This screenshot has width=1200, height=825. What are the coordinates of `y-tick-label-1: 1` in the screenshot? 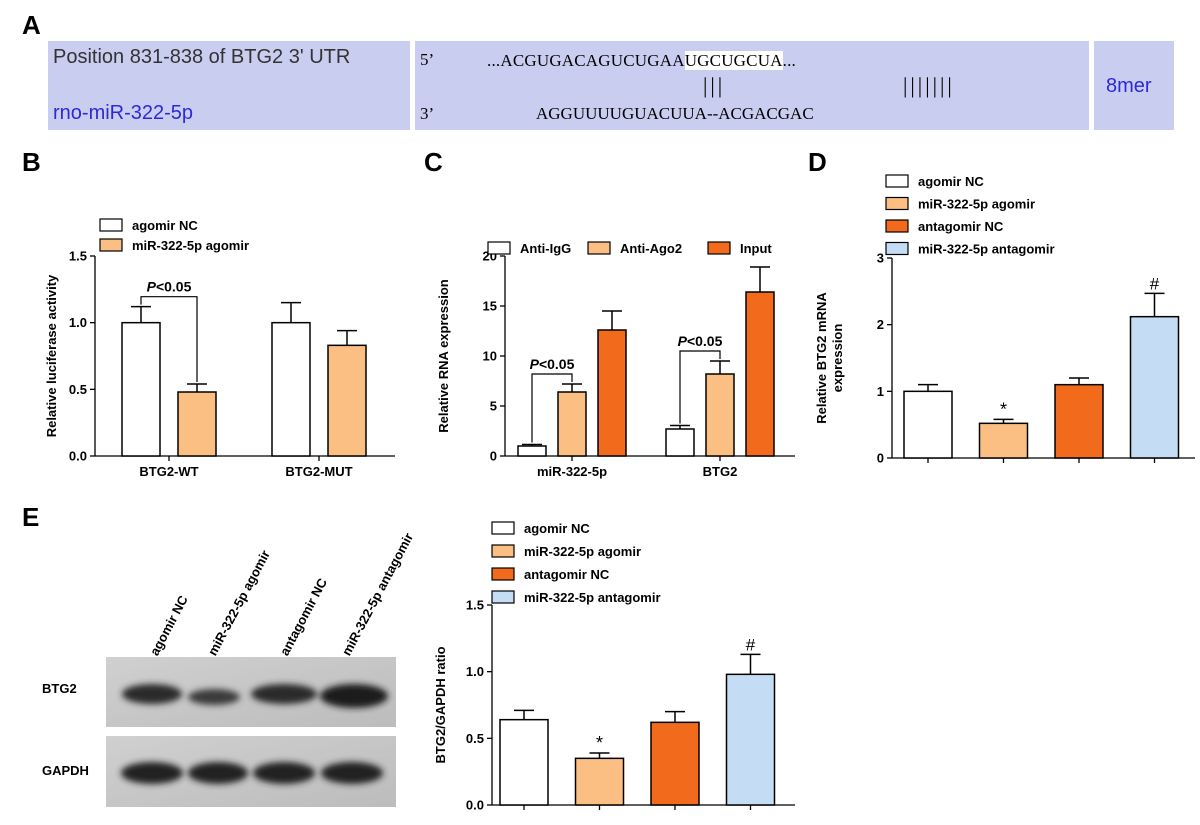 It's located at (880, 391).